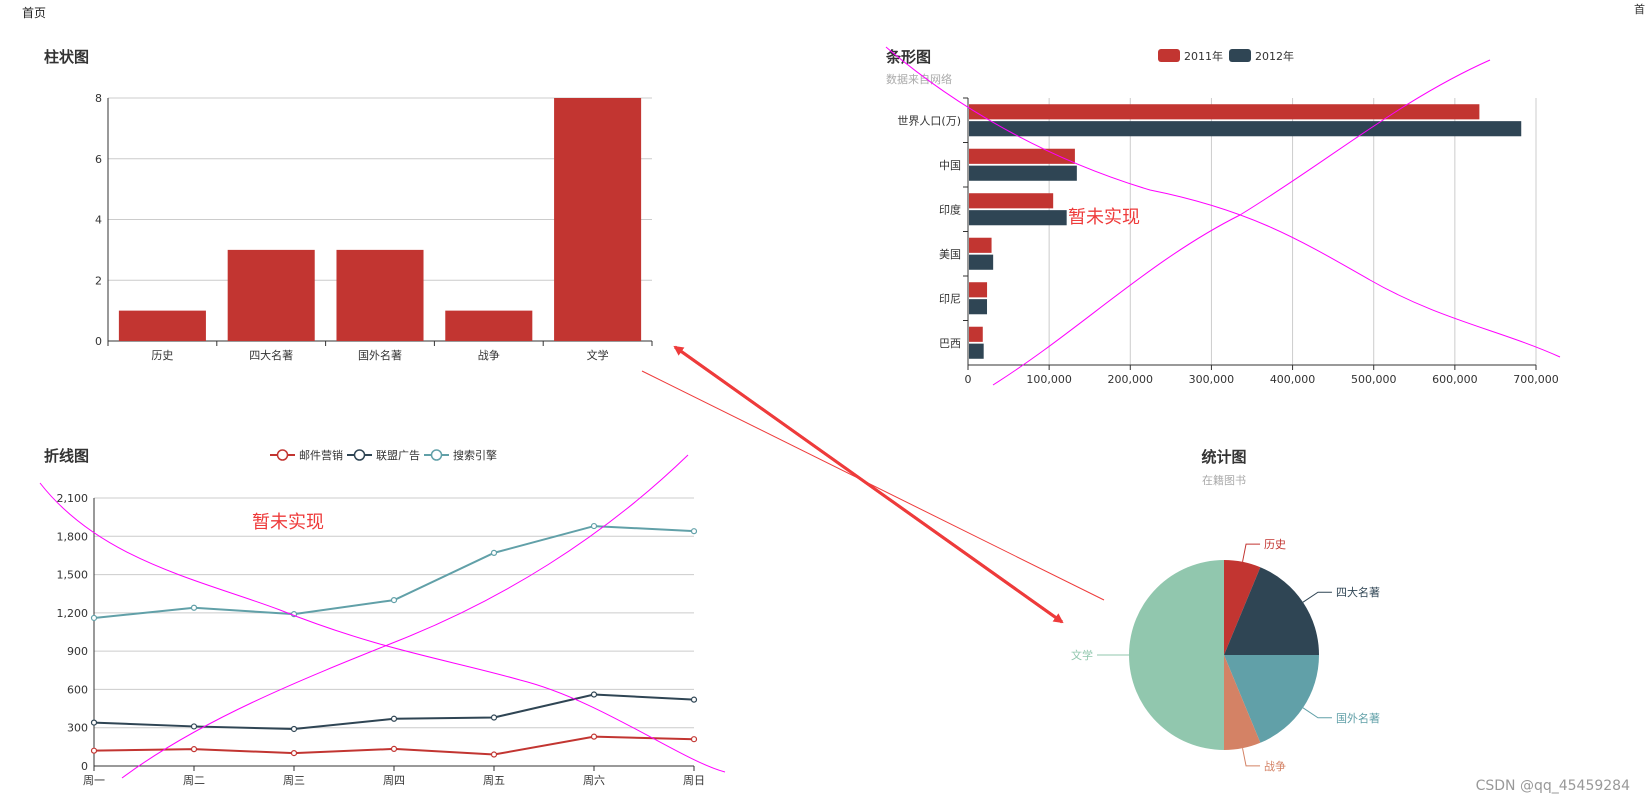  I want to click on bar-x-tick-label: 国外名著, so click(380, 355).